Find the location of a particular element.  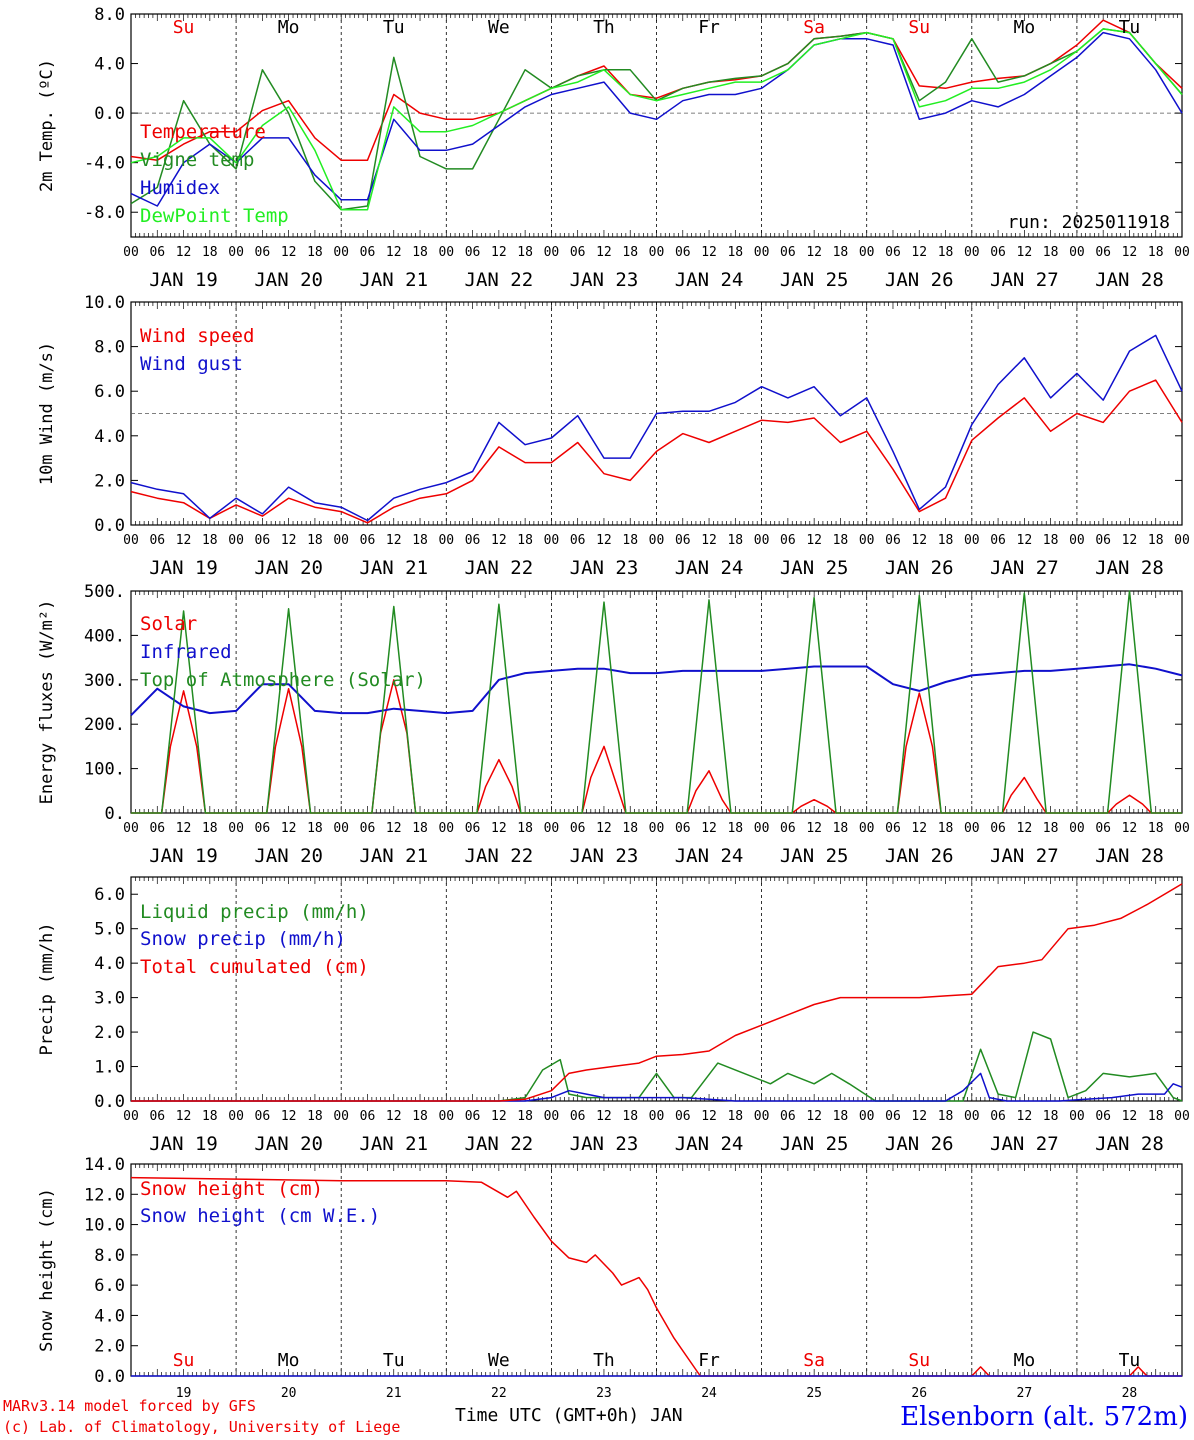

legend-entry: Top of Atmosphere (Solar) is located at coordinates (283, 680).